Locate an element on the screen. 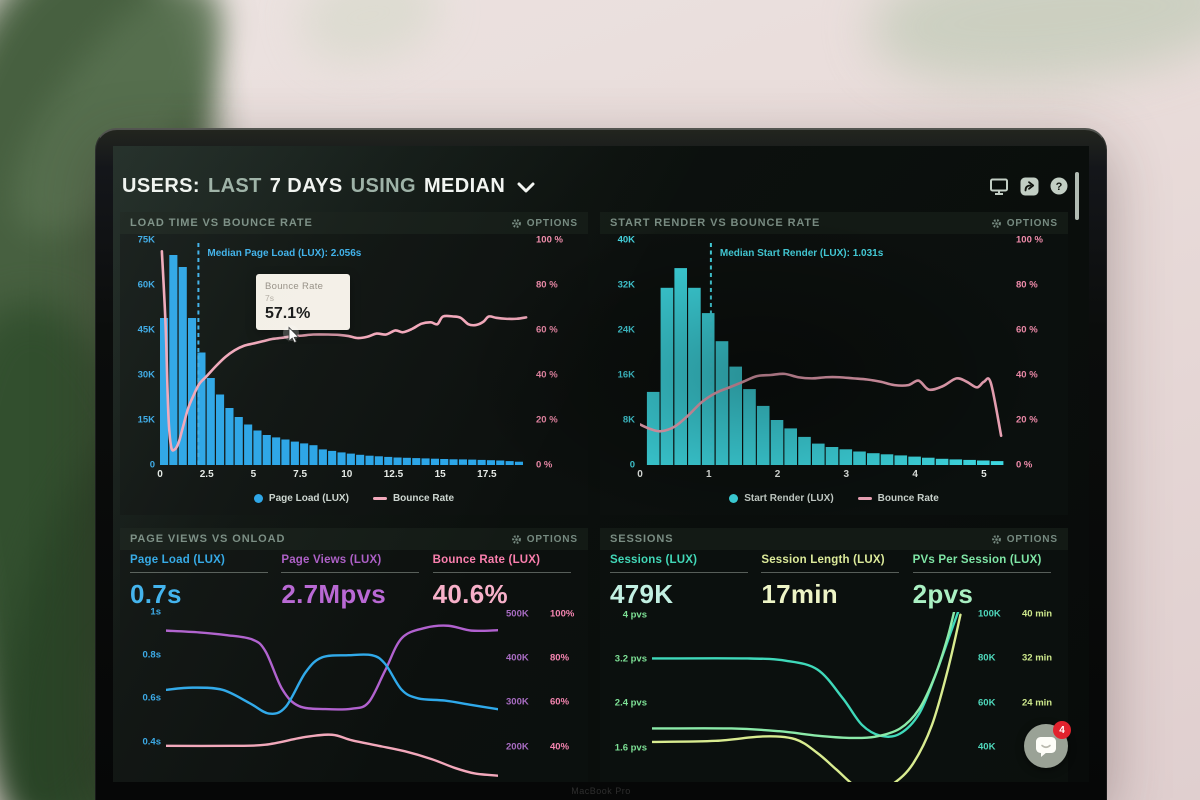 The width and height of the screenshot is (1200, 800). stat-label: Page Views (LUX) is located at coordinates (331, 560).